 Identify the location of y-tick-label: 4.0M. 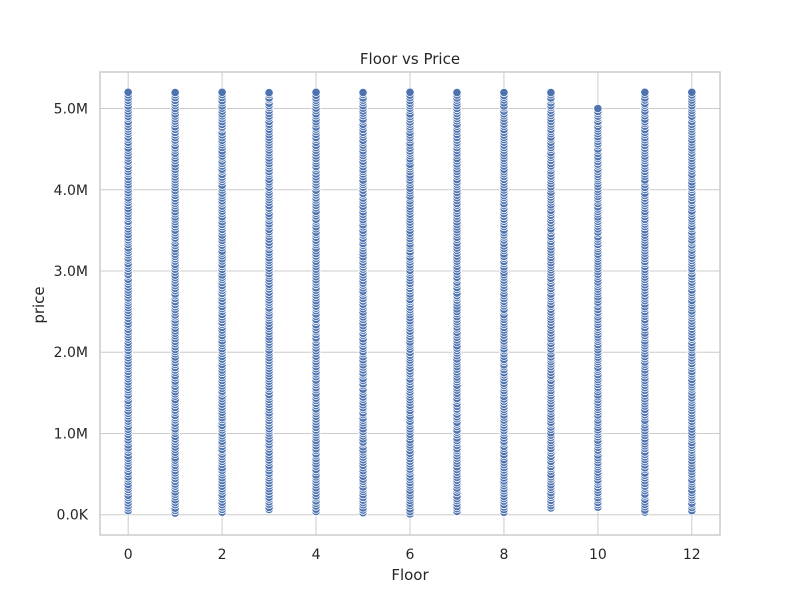
(71, 191).